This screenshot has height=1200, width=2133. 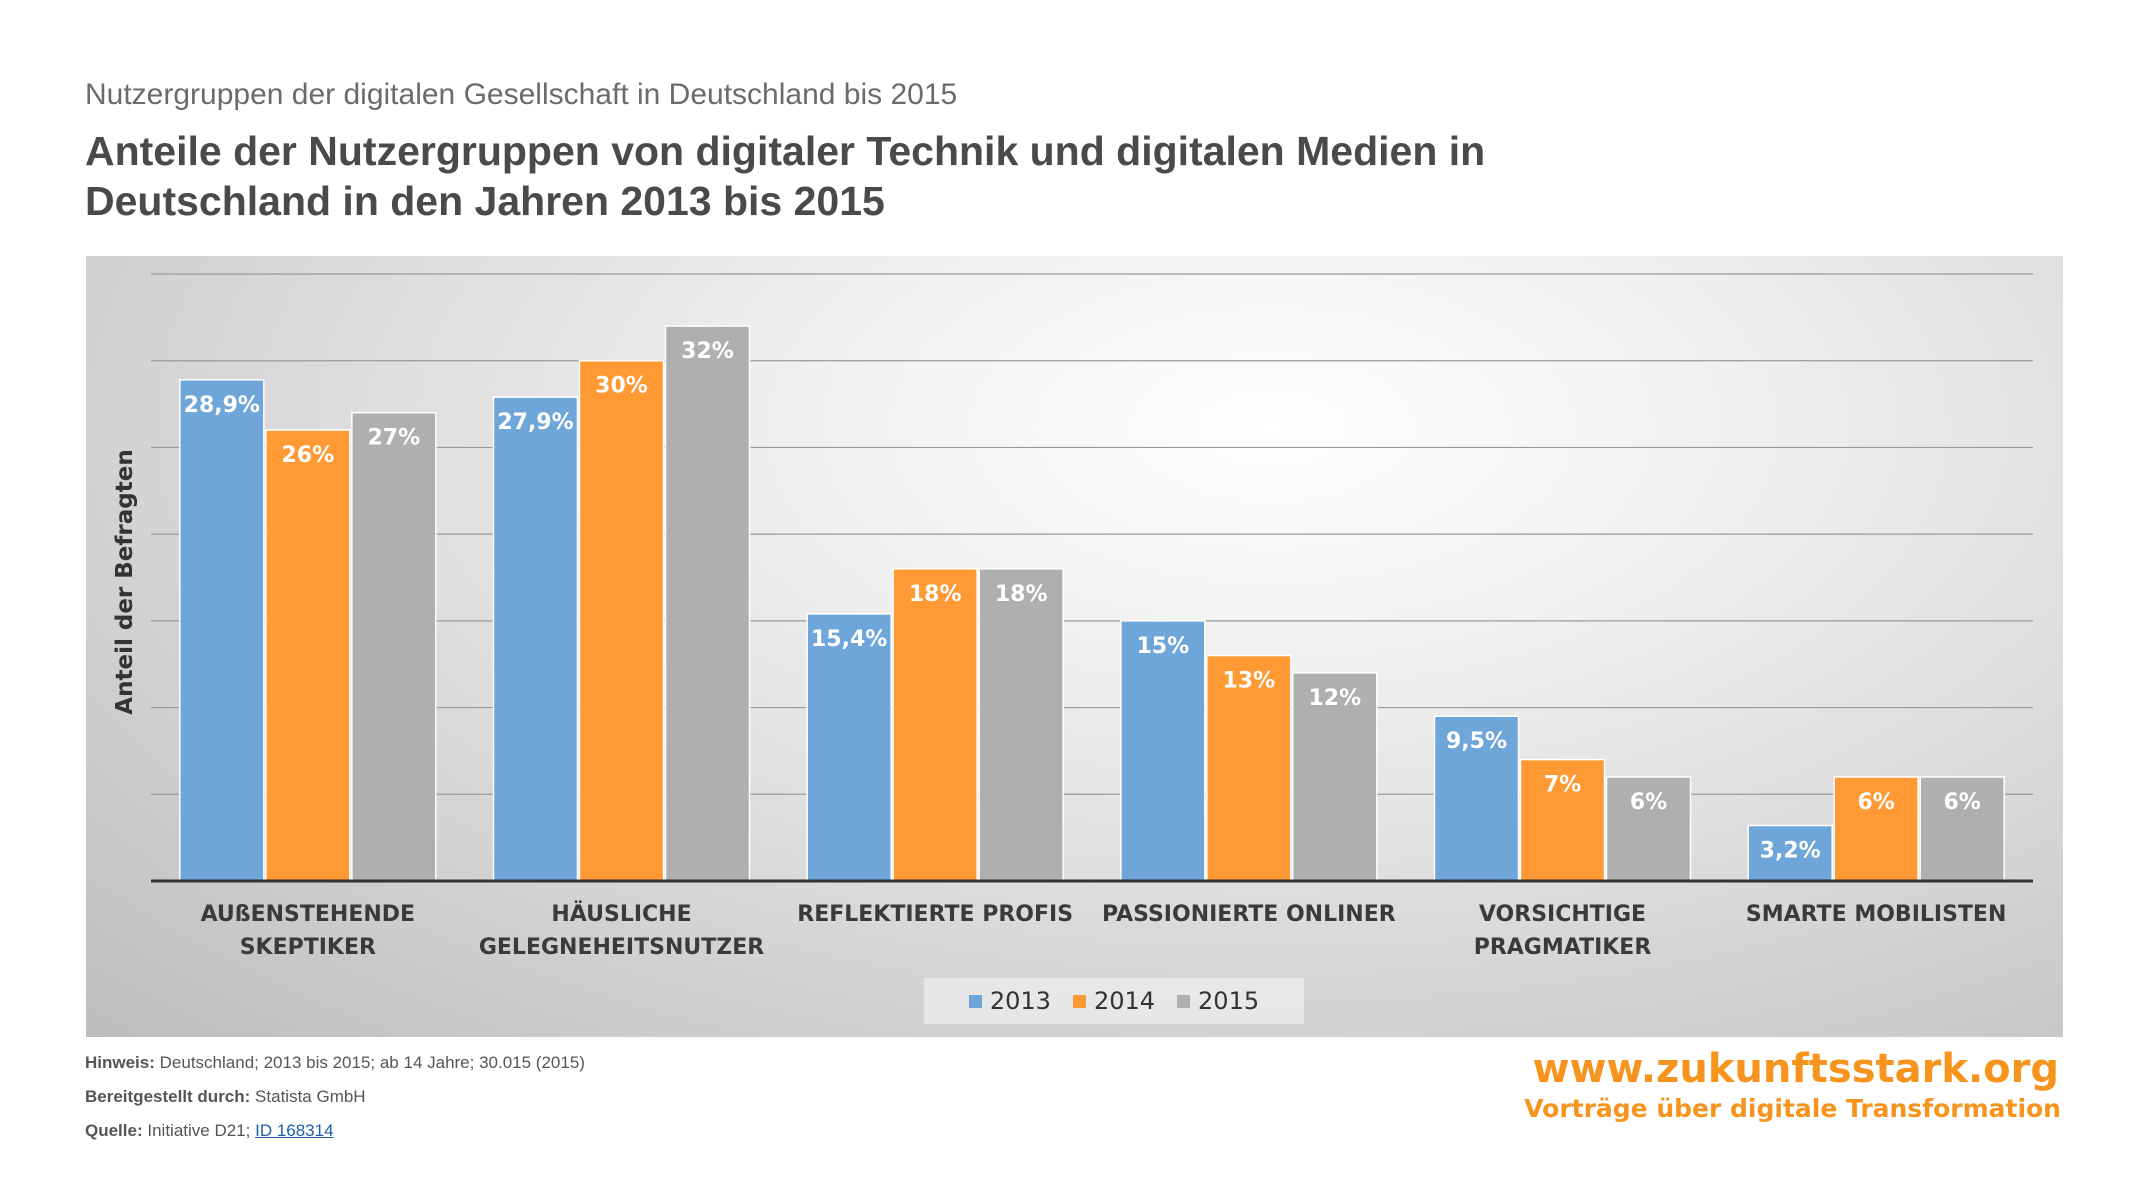 I want to click on source-link: ID 168314, so click(x=294, y=1130).